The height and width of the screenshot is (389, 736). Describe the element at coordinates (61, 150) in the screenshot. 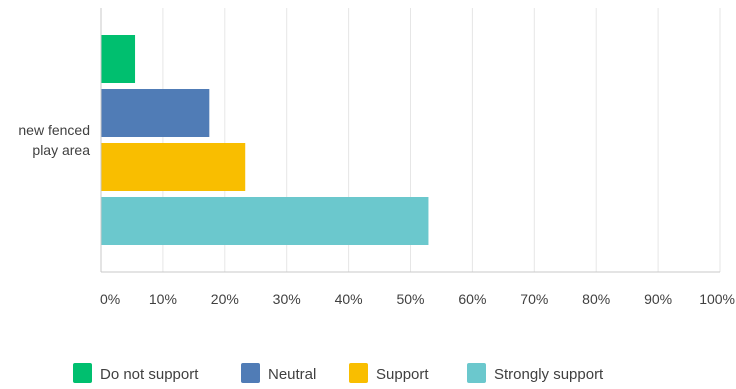

I see `category-label: play area` at that location.